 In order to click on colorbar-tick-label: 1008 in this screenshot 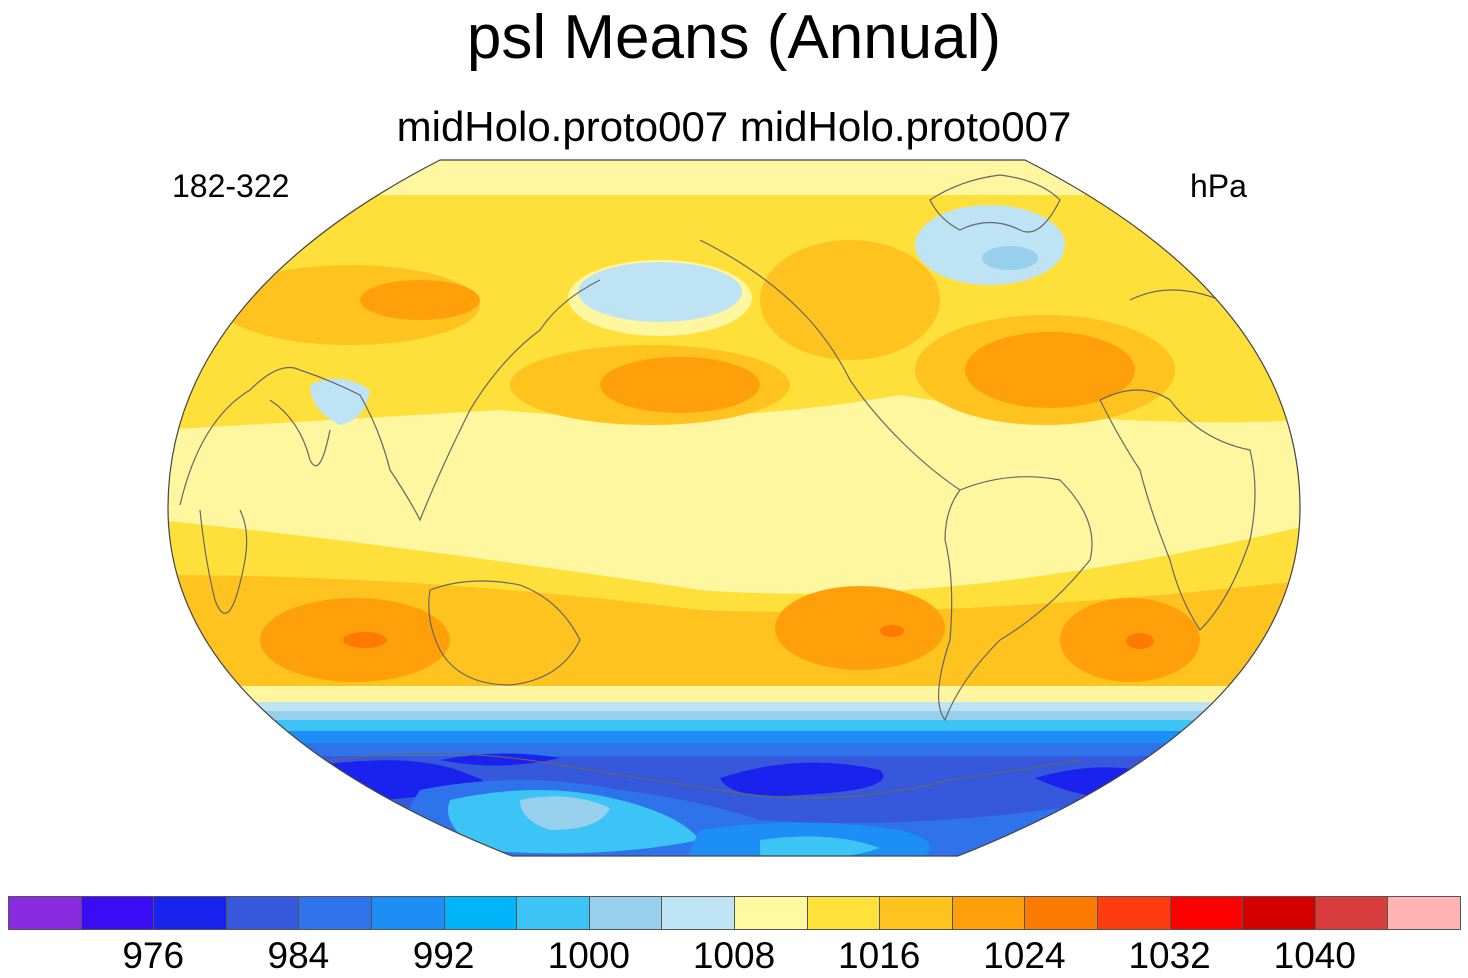, I will do `click(734, 955)`.